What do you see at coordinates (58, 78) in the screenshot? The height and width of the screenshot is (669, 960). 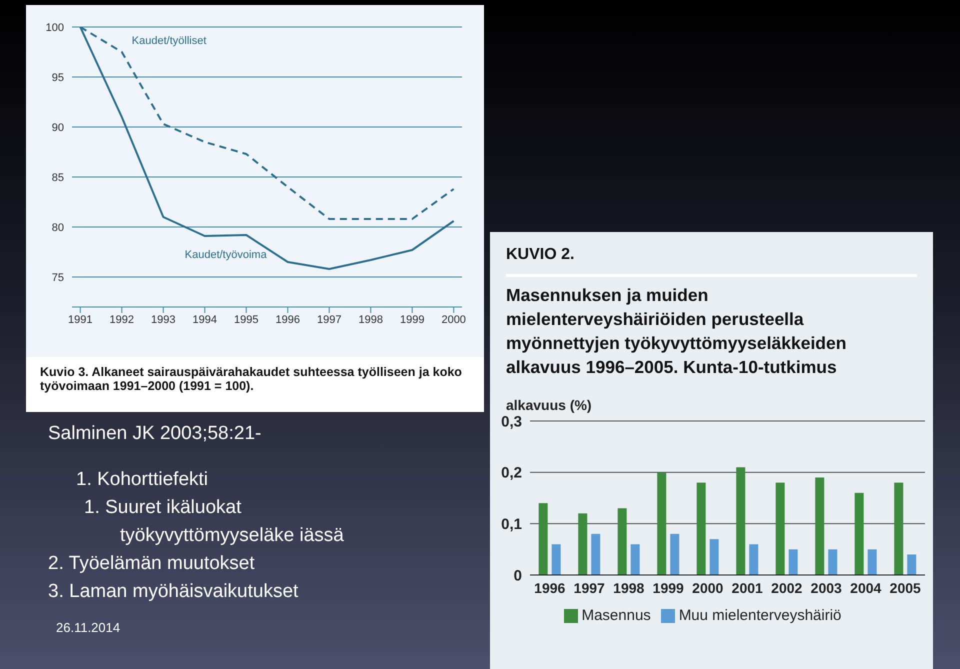 I see `y-tick-label: 95` at bounding box center [58, 78].